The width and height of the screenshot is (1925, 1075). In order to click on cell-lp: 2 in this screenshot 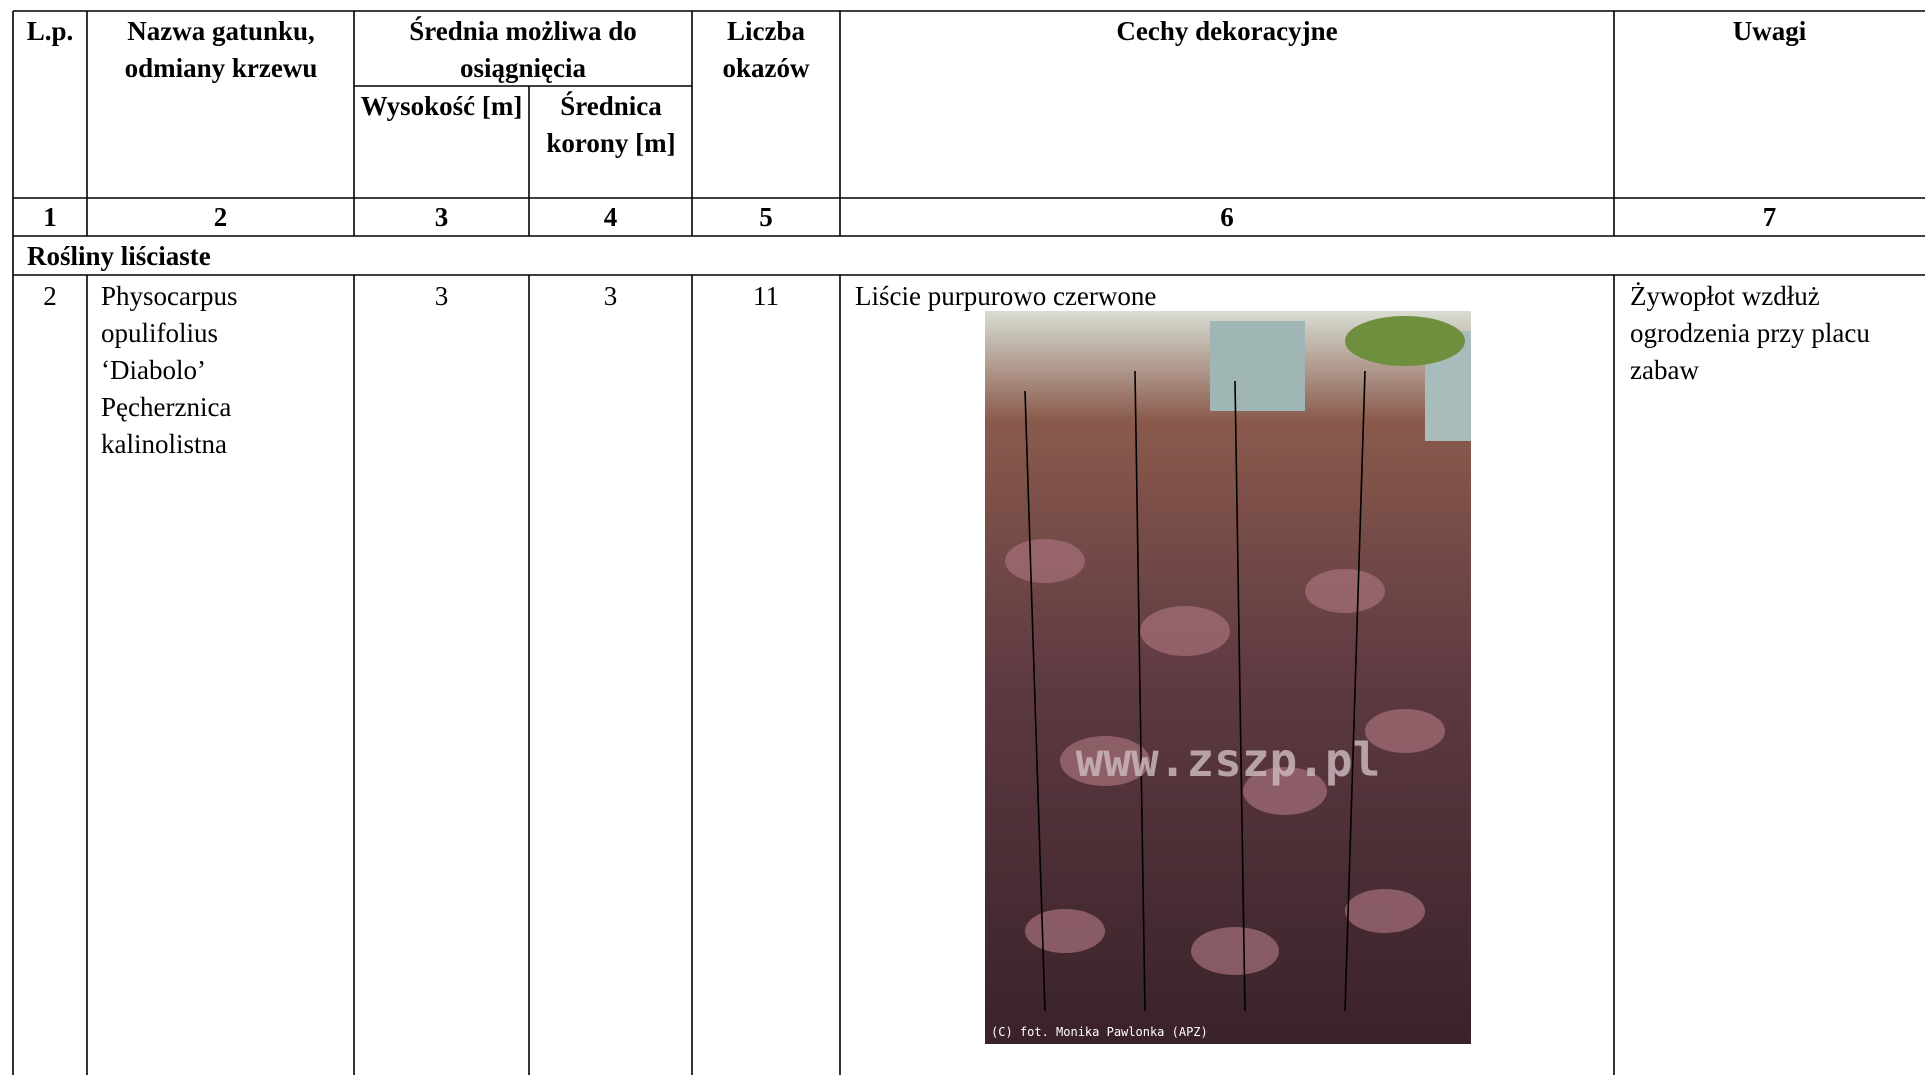, I will do `click(50, 296)`.